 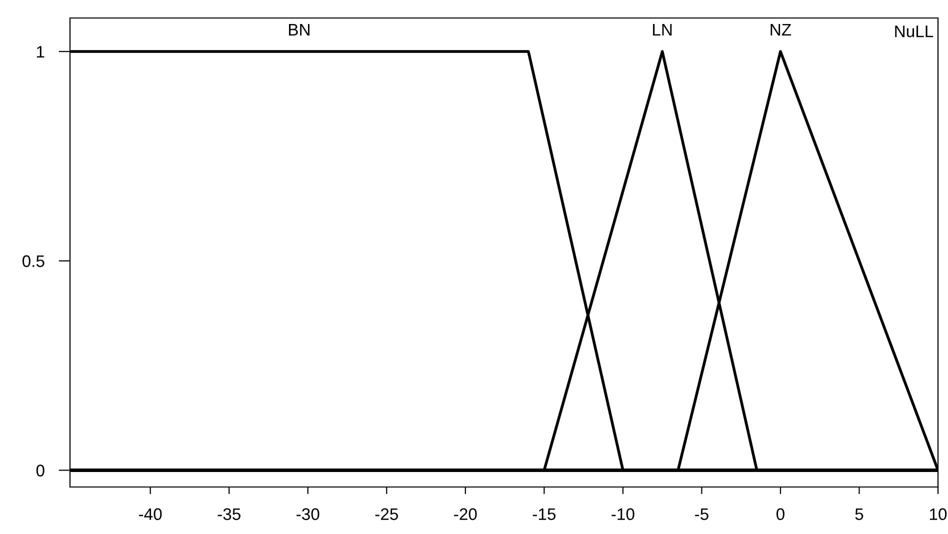 What do you see at coordinates (40, 52) in the screenshot?
I see `y-tick-label: 1` at bounding box center [40, 52].